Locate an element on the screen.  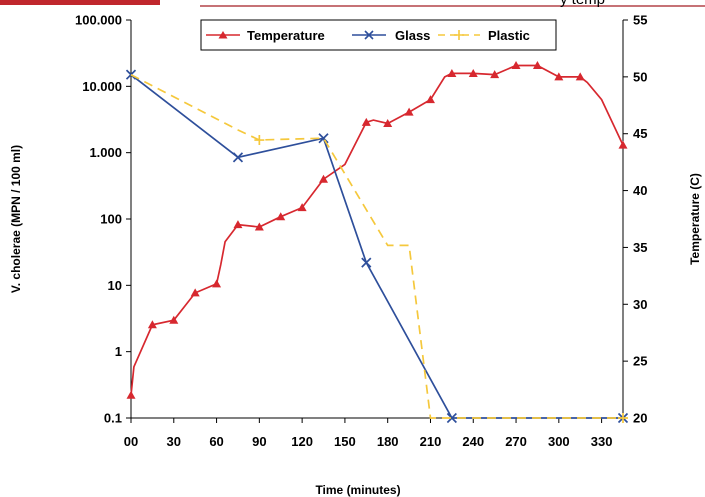
x-tick-label: 300 is located at coordinates (559, 441).